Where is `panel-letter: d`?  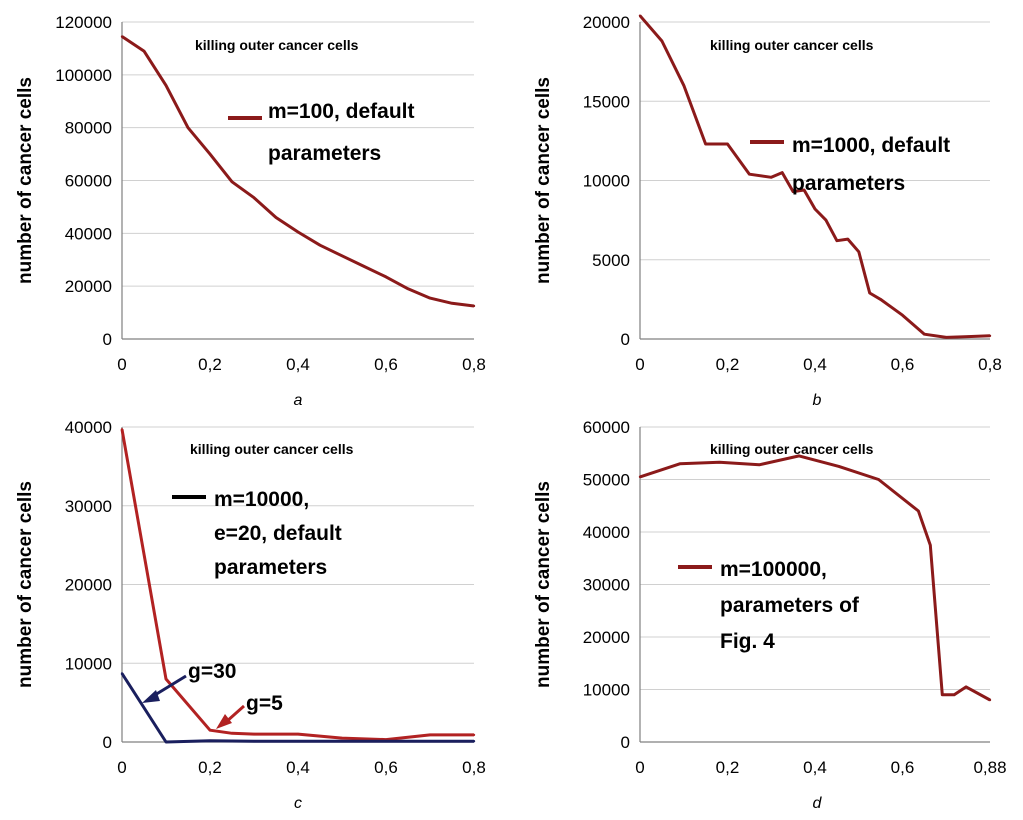
panel-letter: d is located at coordinates (818, 803).